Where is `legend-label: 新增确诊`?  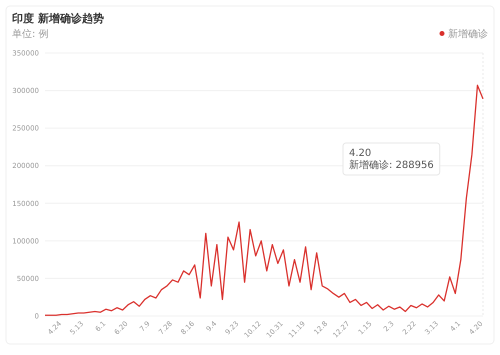 legend-label: 新增确诊 is located at coordinates (468, 34).